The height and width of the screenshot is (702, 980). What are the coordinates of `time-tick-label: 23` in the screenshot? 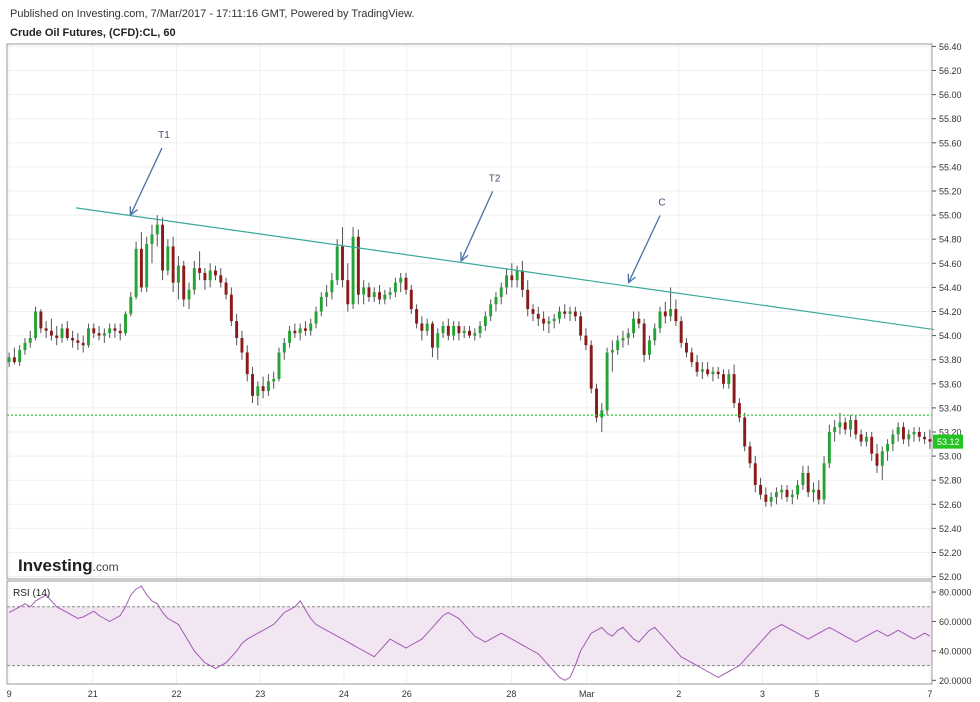 It's located at (260, 694).